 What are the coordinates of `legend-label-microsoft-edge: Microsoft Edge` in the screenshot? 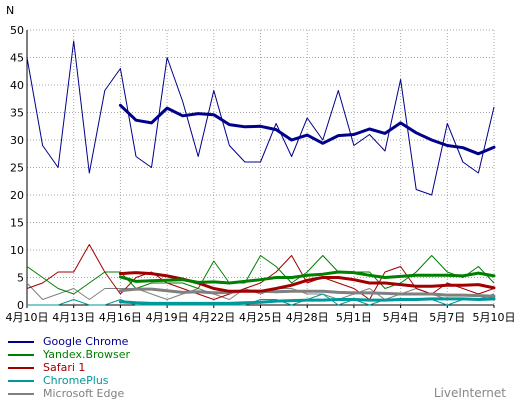 It's located at (84, 393).